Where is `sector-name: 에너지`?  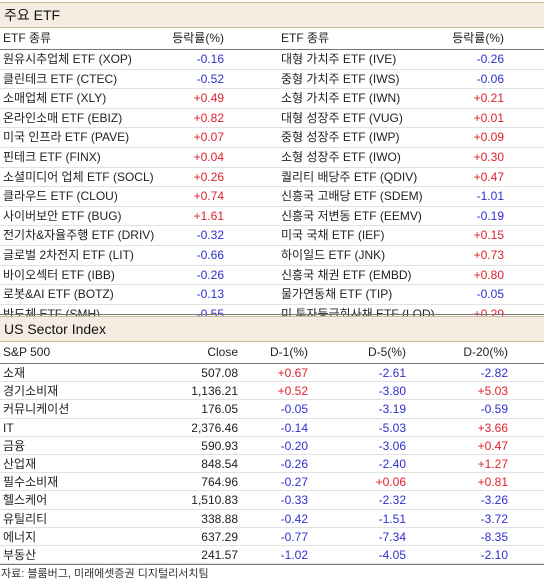
sector-name: 에너지 is located at coordinates (20, 536).